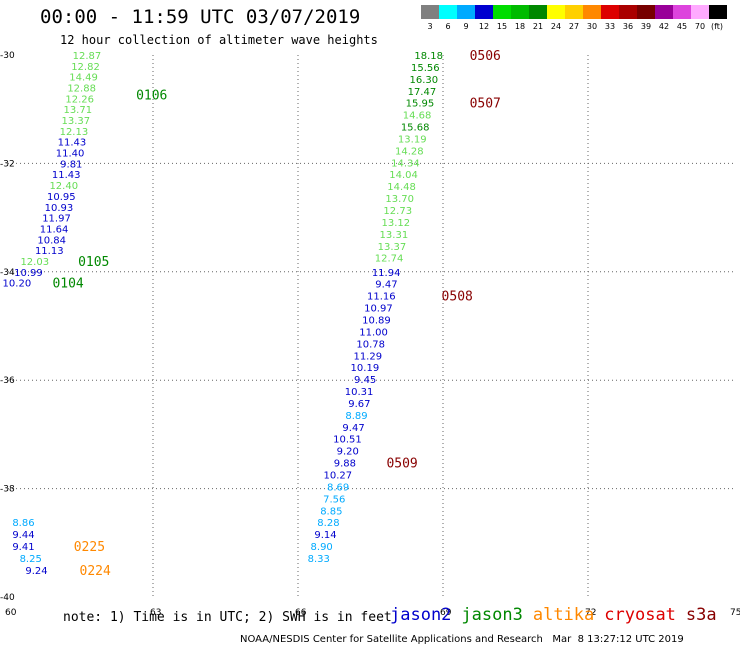  What do you see at coordinates (348, 452) in the screenshot?
I see `swh-value-label: 9.20` at bounding box center [348, 452].